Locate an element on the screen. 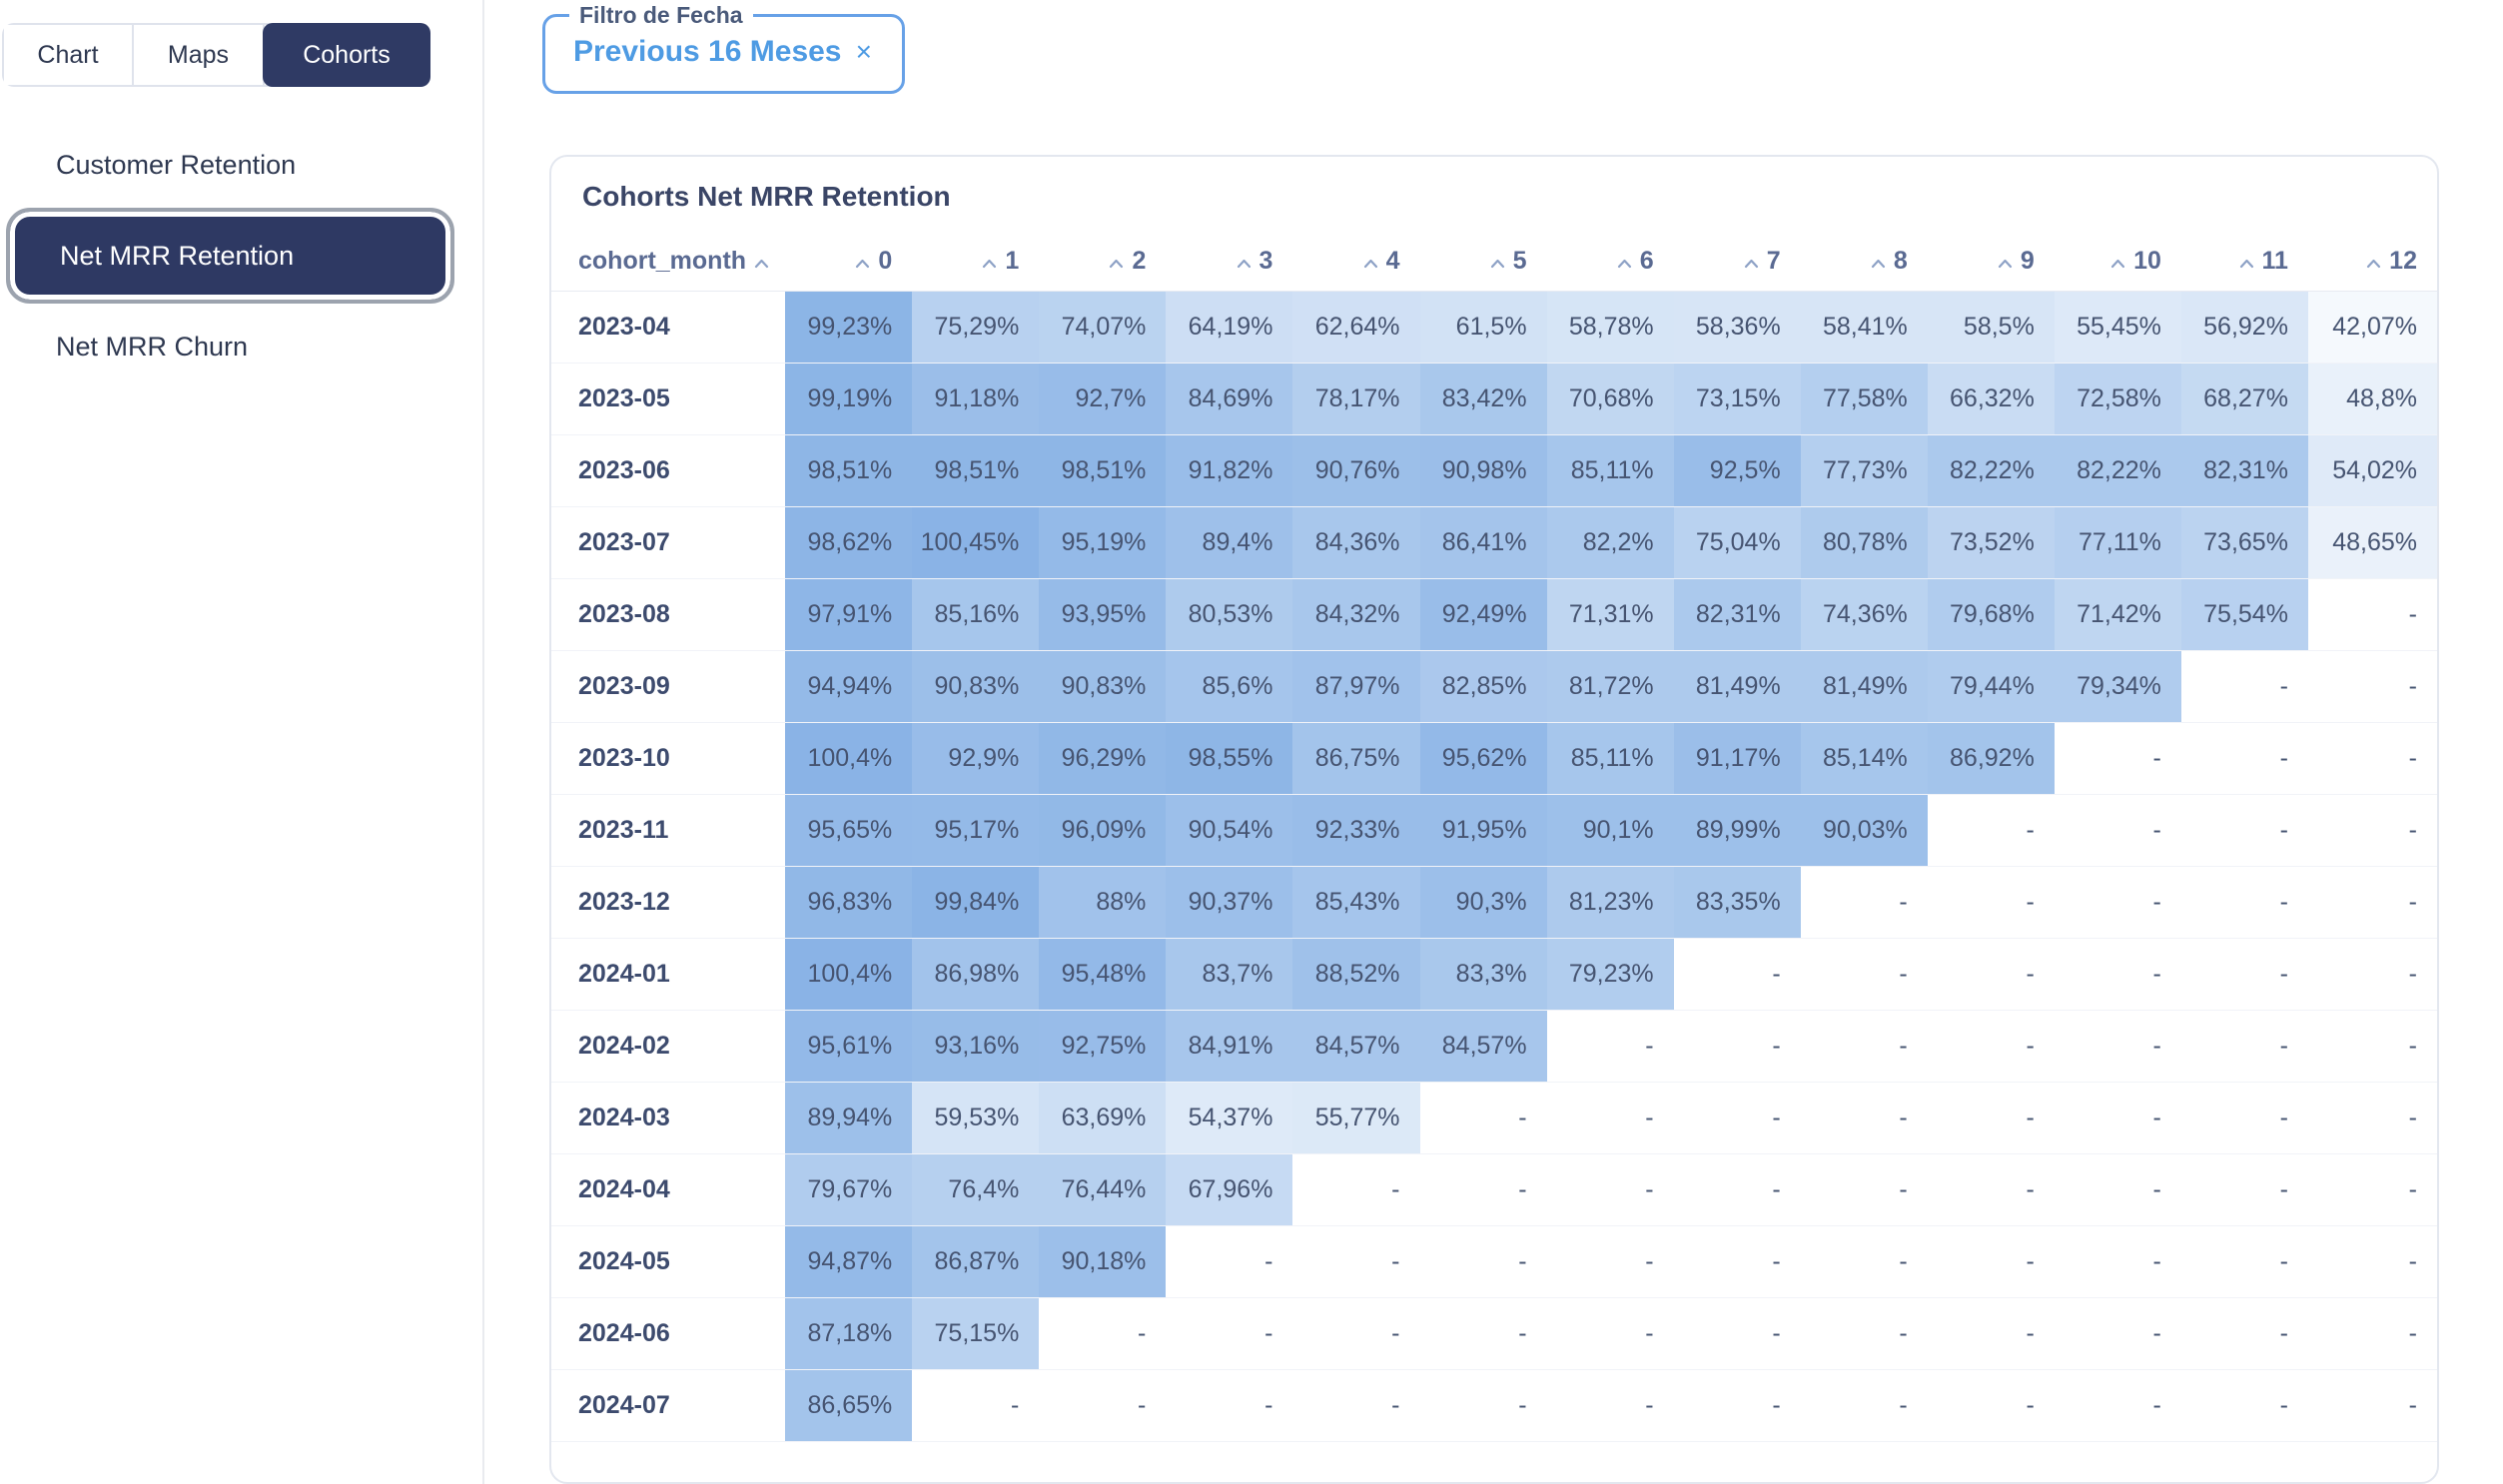 The height and width of the screenshot is (1484, 2503). column-header-0: 0 is located at coordinates (848, 261).